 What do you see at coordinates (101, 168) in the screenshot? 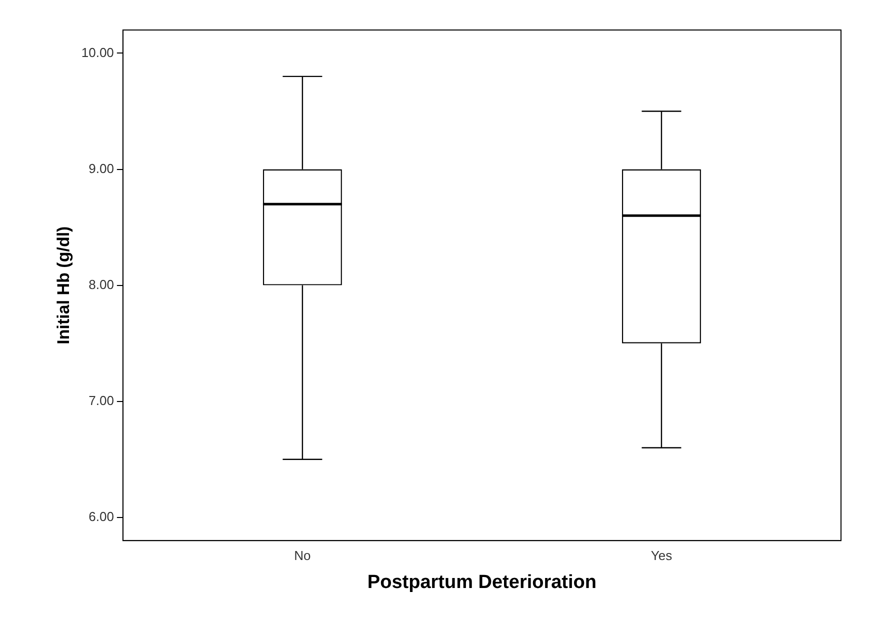
I see `y-tick-label: 9.00` at bounding box center [101, 168].